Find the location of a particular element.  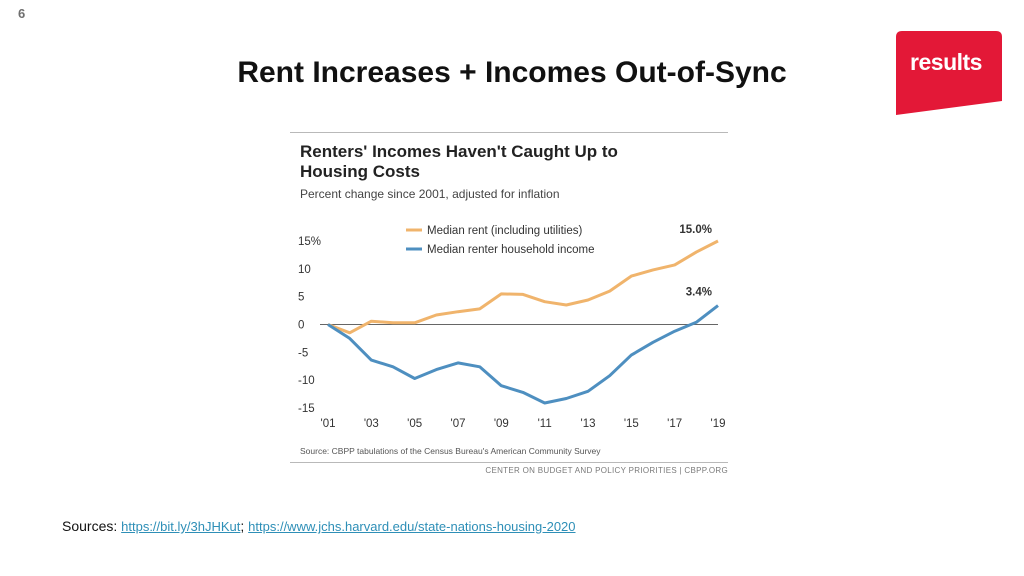

logo-badge-shape is located at coordinates (949, 73).